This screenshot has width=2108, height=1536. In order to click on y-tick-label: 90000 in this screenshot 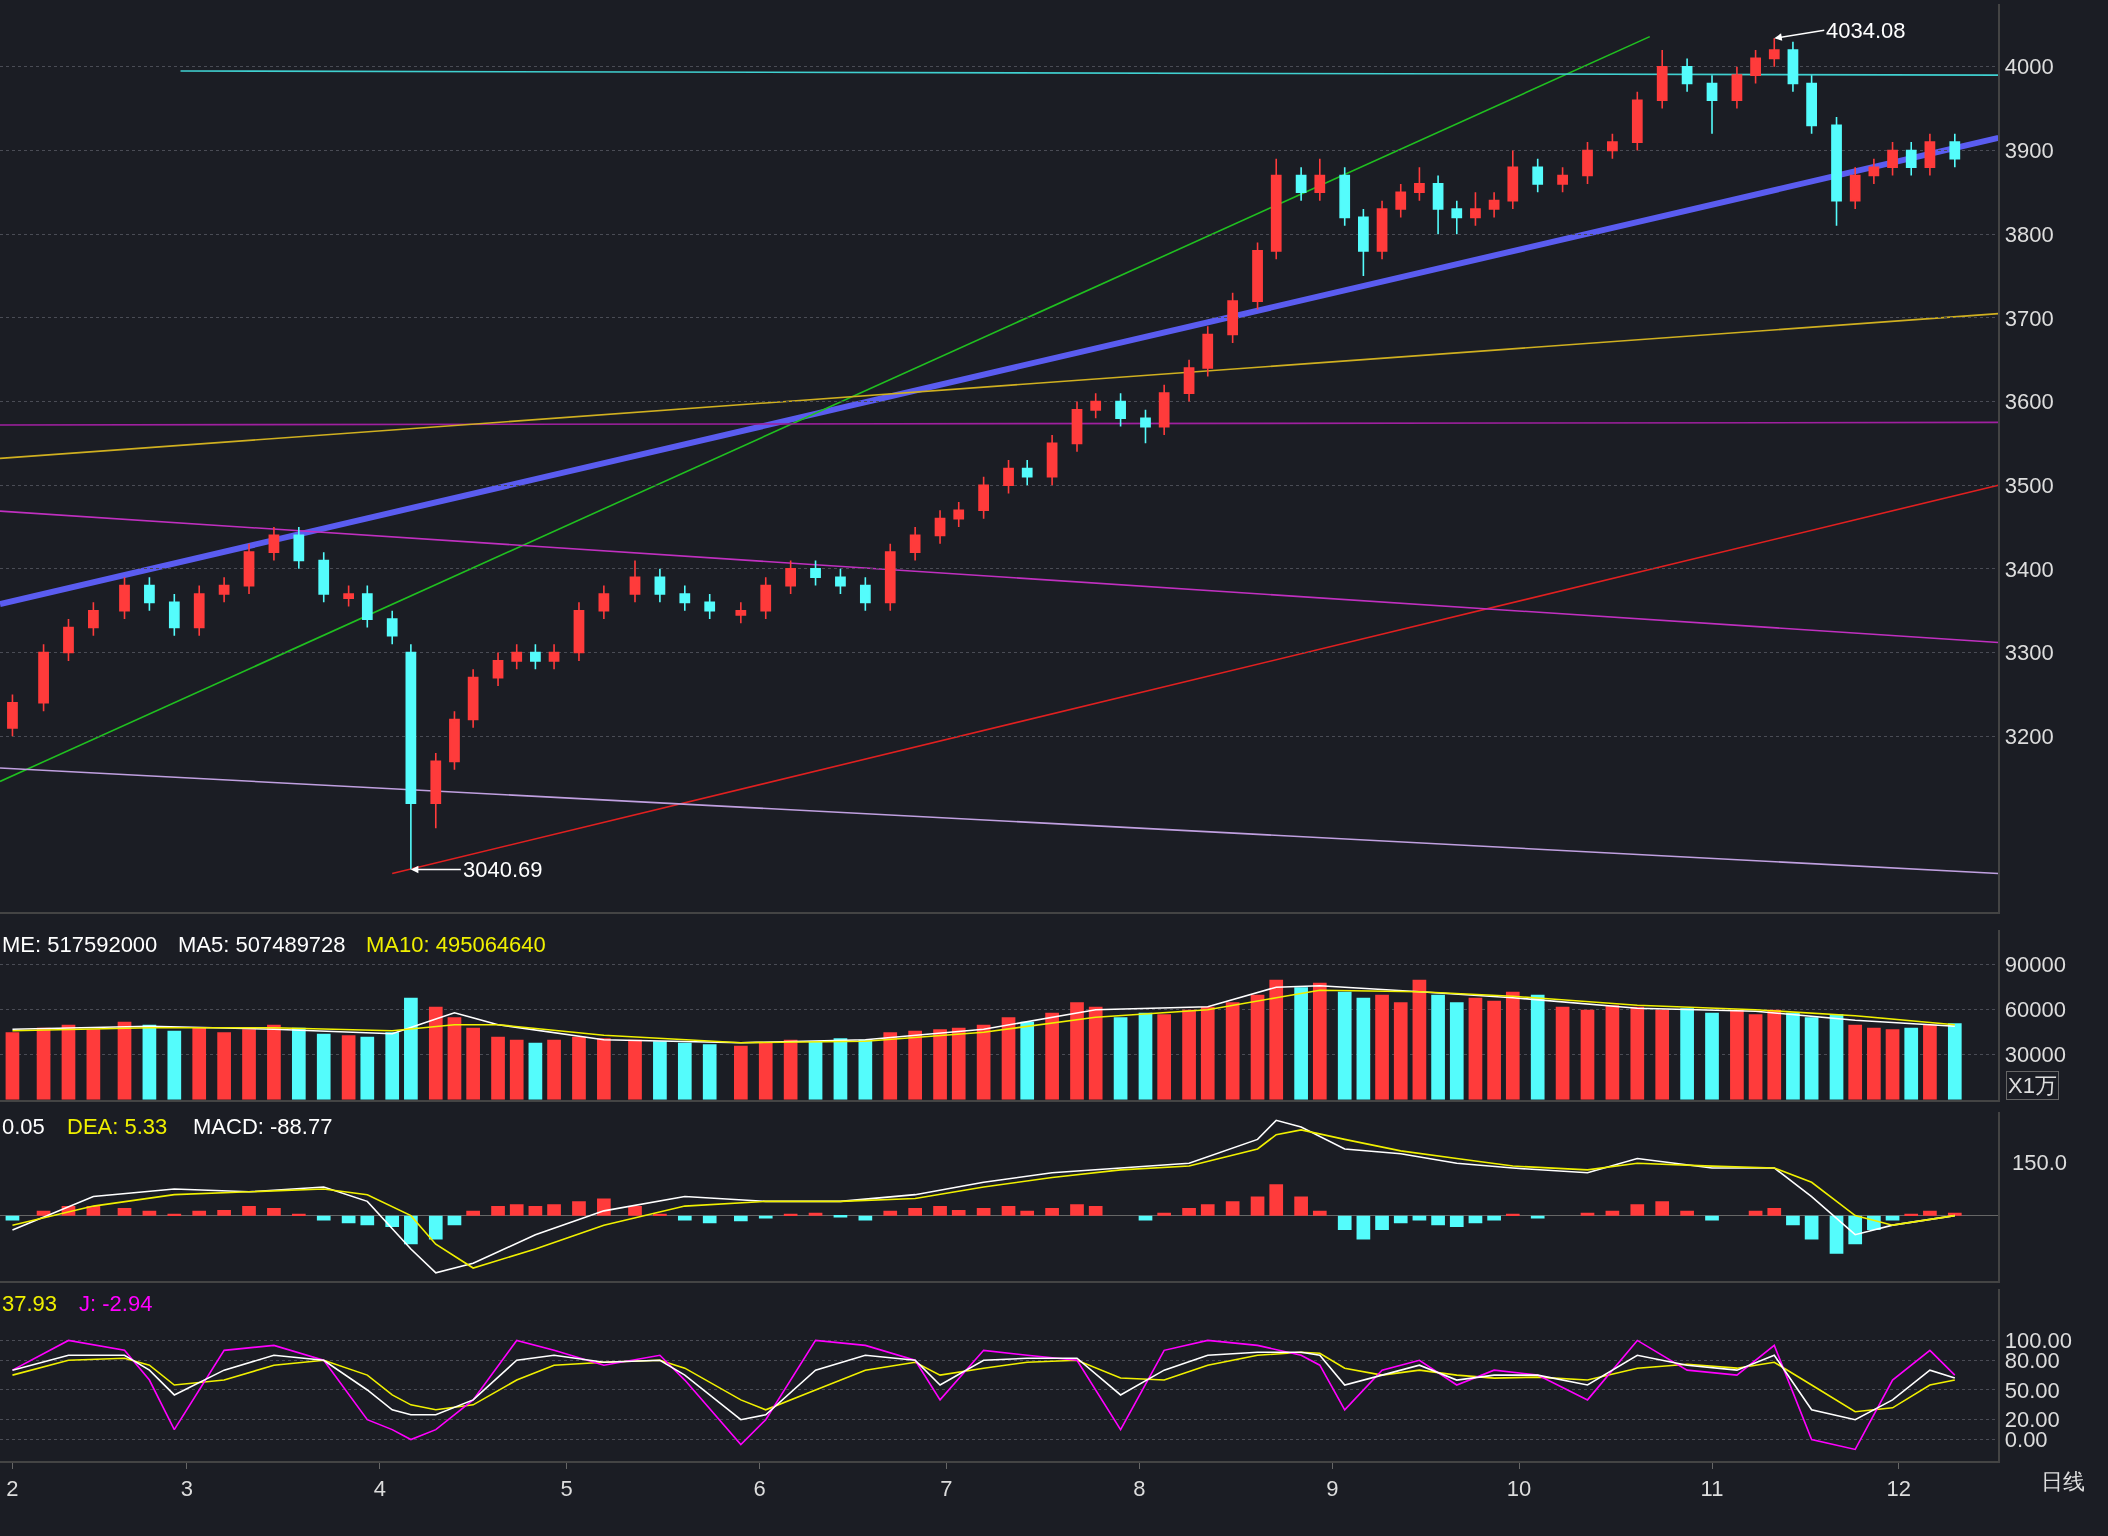, I will do `click(2035, 965)`.